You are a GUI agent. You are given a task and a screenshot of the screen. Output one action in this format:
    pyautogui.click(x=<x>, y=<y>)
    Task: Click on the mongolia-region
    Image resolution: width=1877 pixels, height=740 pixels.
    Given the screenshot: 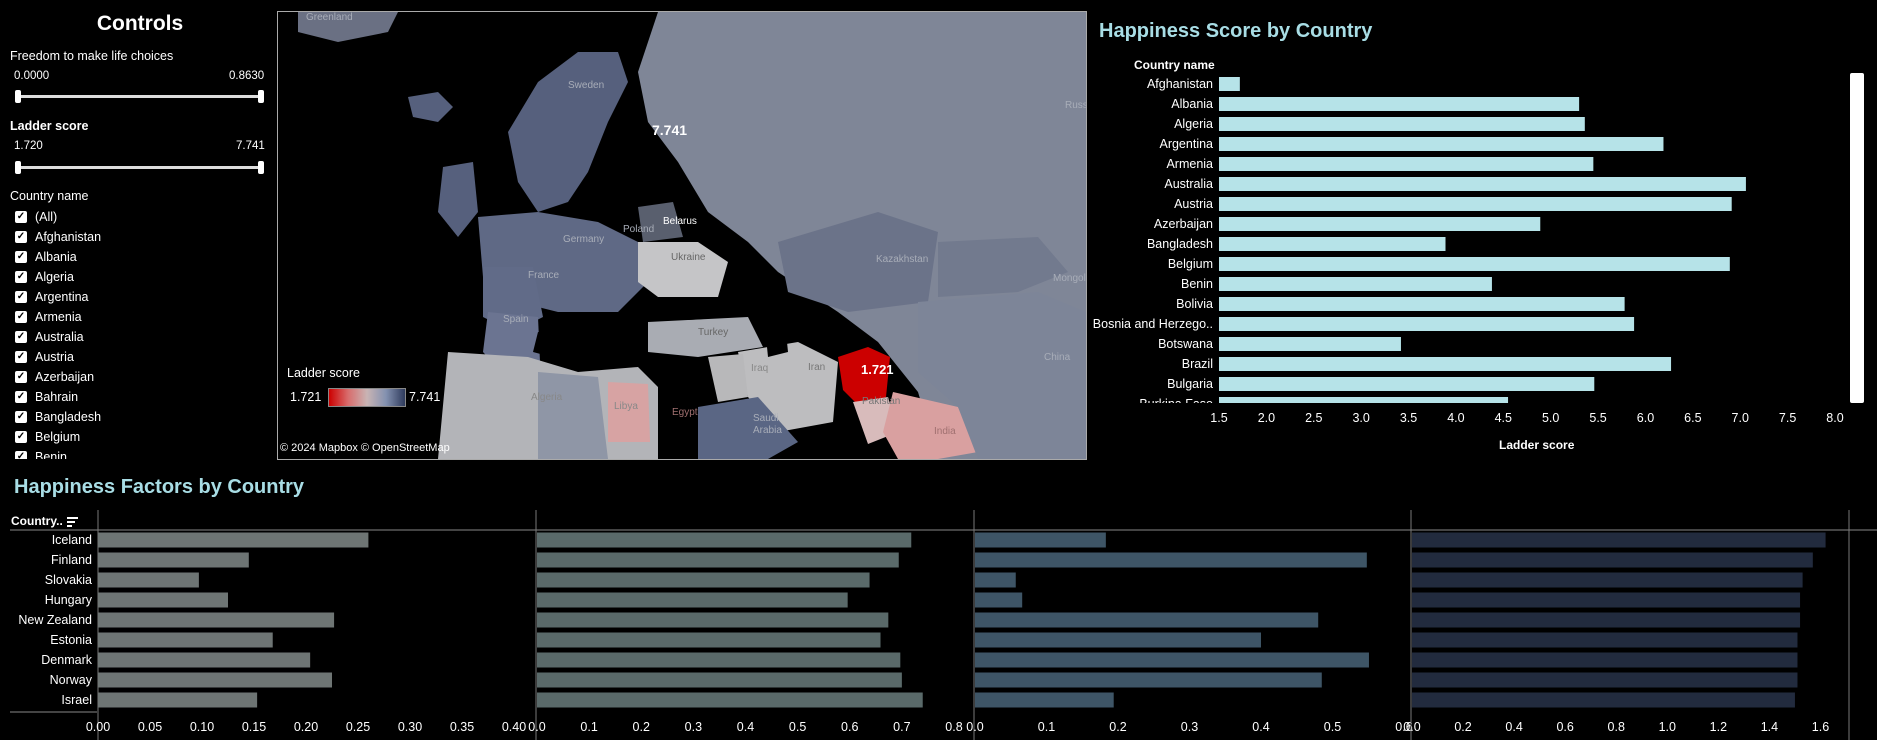 What is the action you would take?
    pyautogui.click(x=1003, y=267)
    